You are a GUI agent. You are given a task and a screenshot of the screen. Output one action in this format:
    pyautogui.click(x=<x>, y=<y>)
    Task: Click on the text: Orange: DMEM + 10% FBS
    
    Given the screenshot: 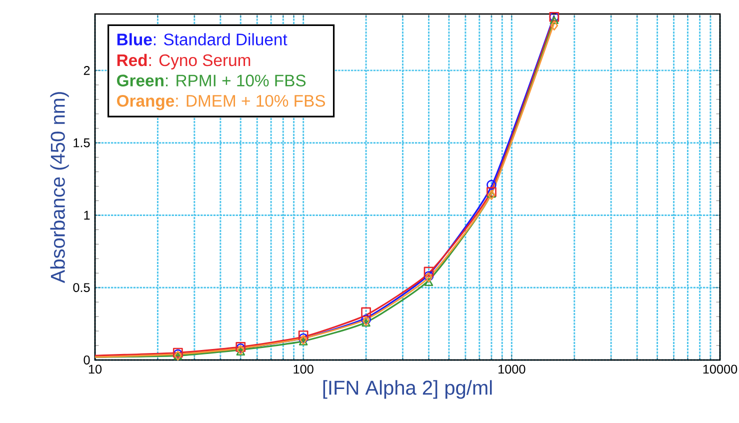 What is the action you would take?
    pyautogui.click(x=221, y=102)
    